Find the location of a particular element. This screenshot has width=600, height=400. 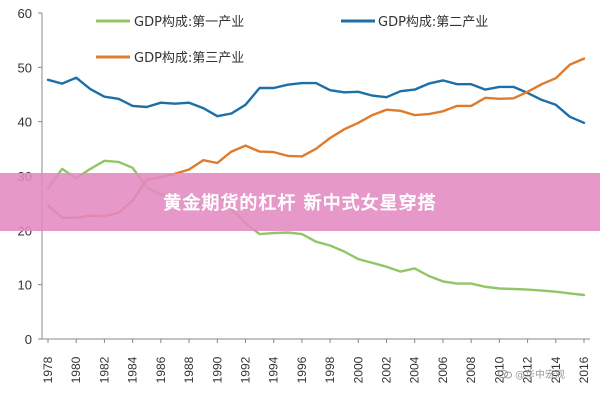

x-tick-label: 2014 is located at coordinates (556, 369).